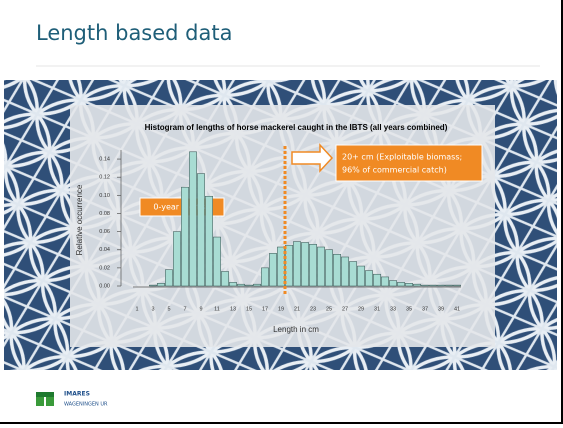  I want to click on x-tick-label: 31, so click(377, 309).